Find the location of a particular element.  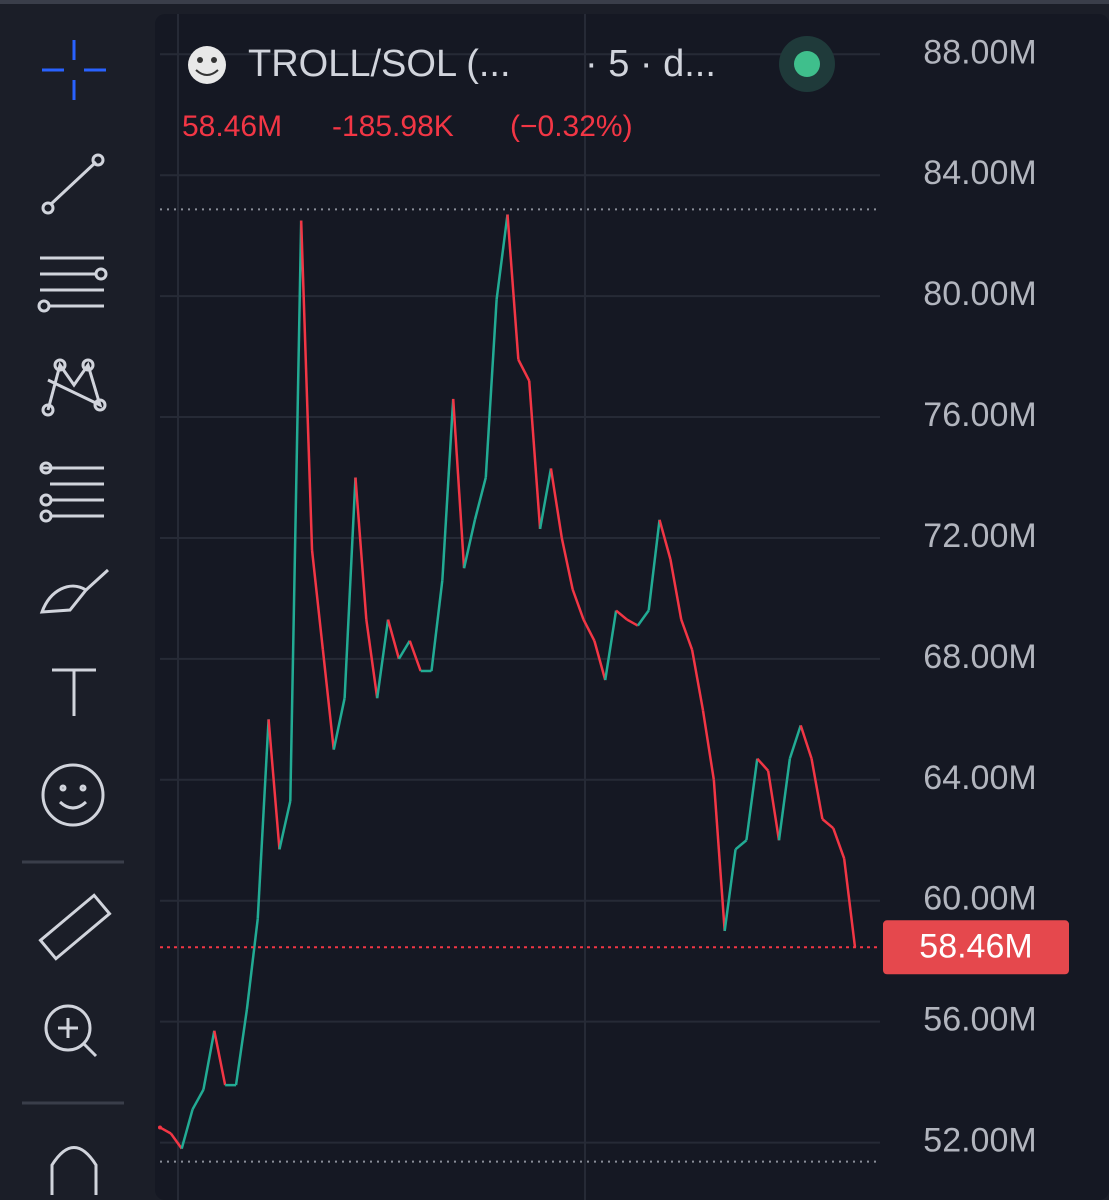

y-tick-label: 52.00M is located at coordinates (979, 1141).